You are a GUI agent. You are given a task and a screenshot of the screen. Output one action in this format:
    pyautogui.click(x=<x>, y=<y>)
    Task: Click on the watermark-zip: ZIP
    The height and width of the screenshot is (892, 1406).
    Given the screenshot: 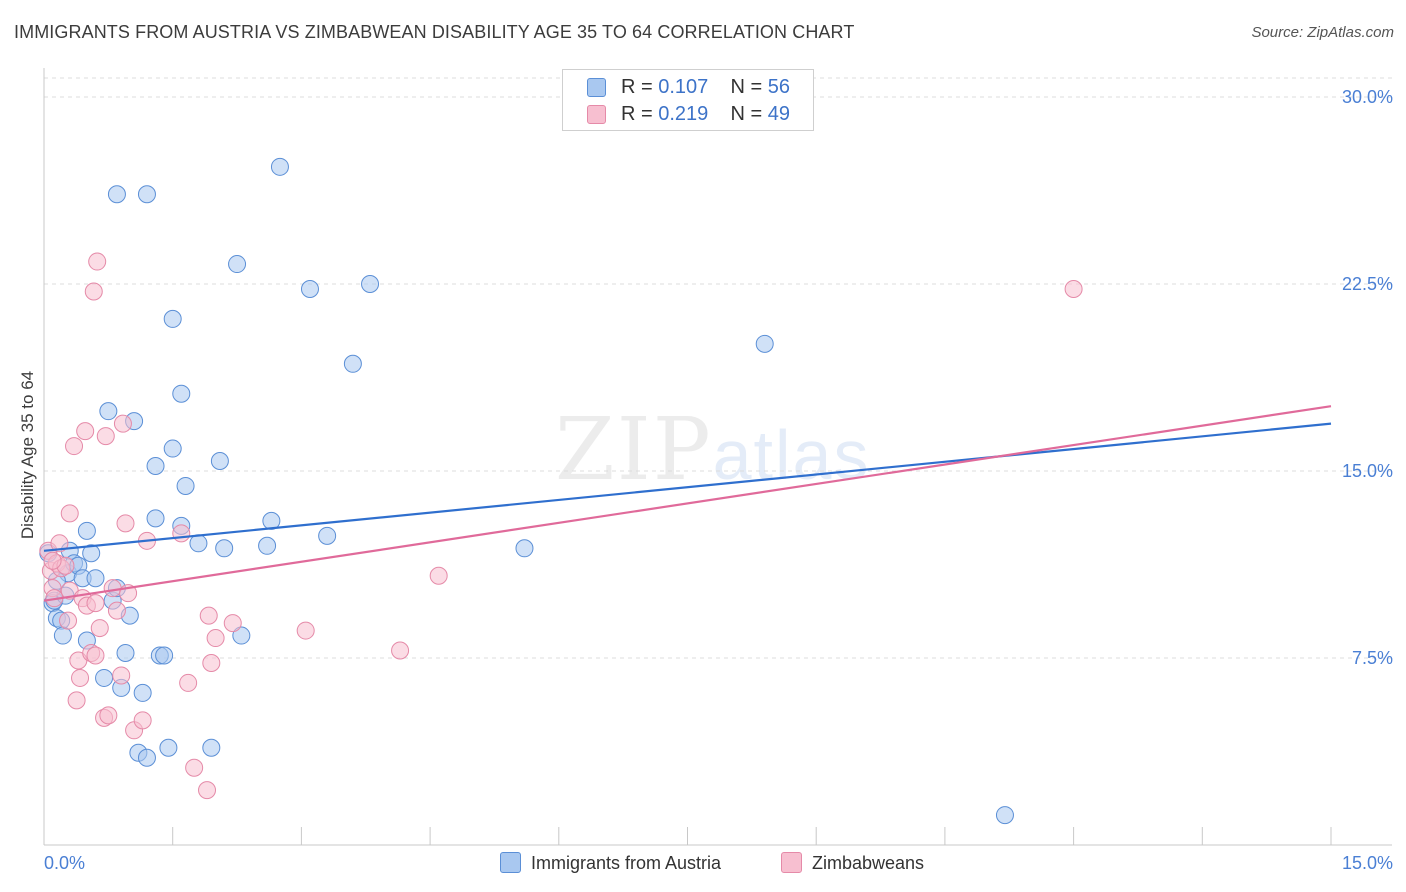 What is the action you would take?
    pyautogui.click(x=634, y=450)
    